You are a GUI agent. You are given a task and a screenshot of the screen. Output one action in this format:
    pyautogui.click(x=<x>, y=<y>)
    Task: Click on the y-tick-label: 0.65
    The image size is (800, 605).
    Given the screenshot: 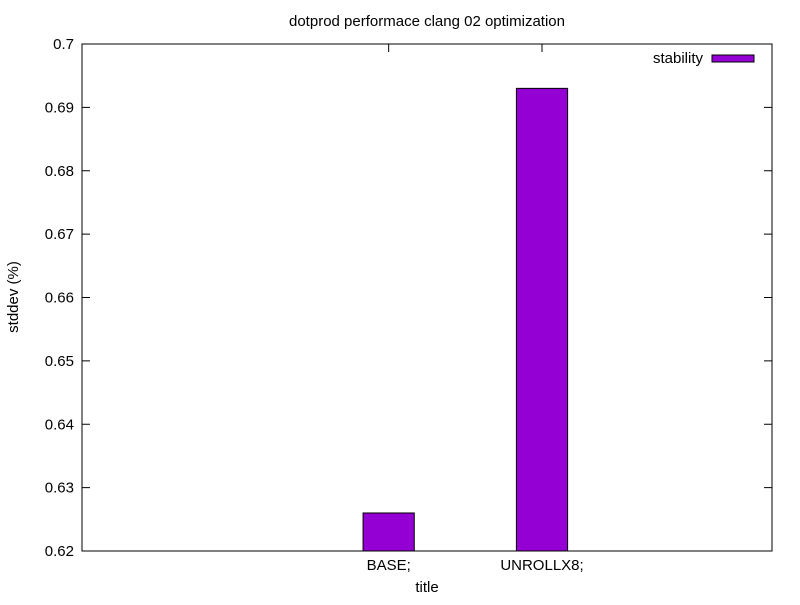 What is the action you would take?
    pyautogui.click(x=59, y=361)
    